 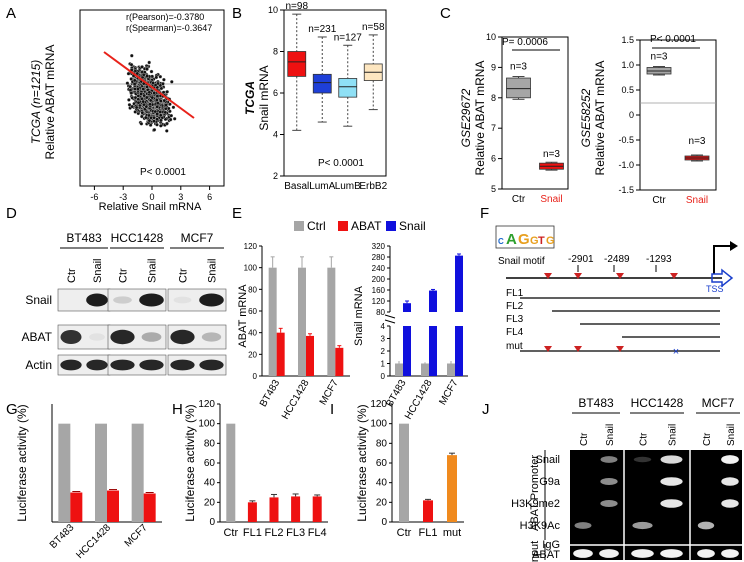 What do you see at coordinates (734, 246) in the screenshot?
I see `tss-arrowhead-icon` at bounding box center [734, 246].